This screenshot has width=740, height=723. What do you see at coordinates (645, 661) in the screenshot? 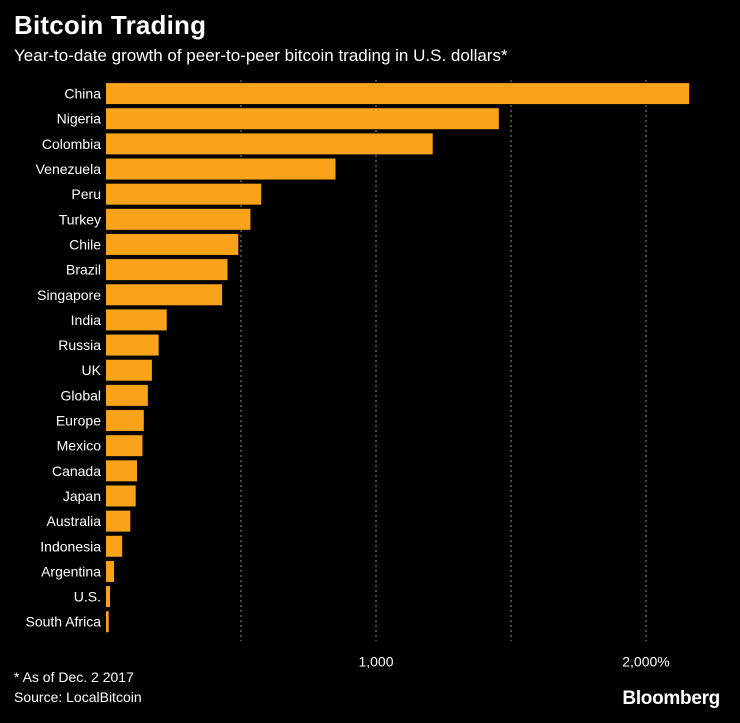
I see `x-tick-label: 2,000%` at bounding box center [645, 661].